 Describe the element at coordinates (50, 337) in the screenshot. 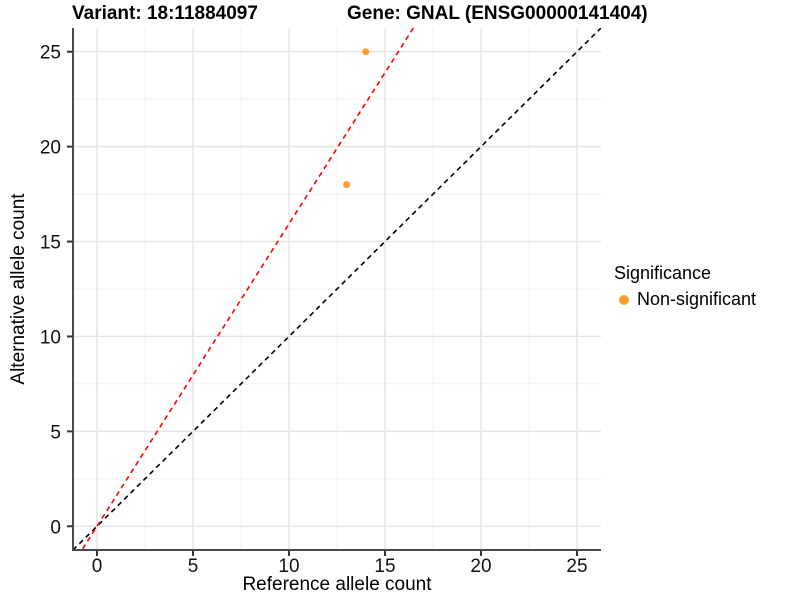

I see `y-tick-label: 10` at that location.